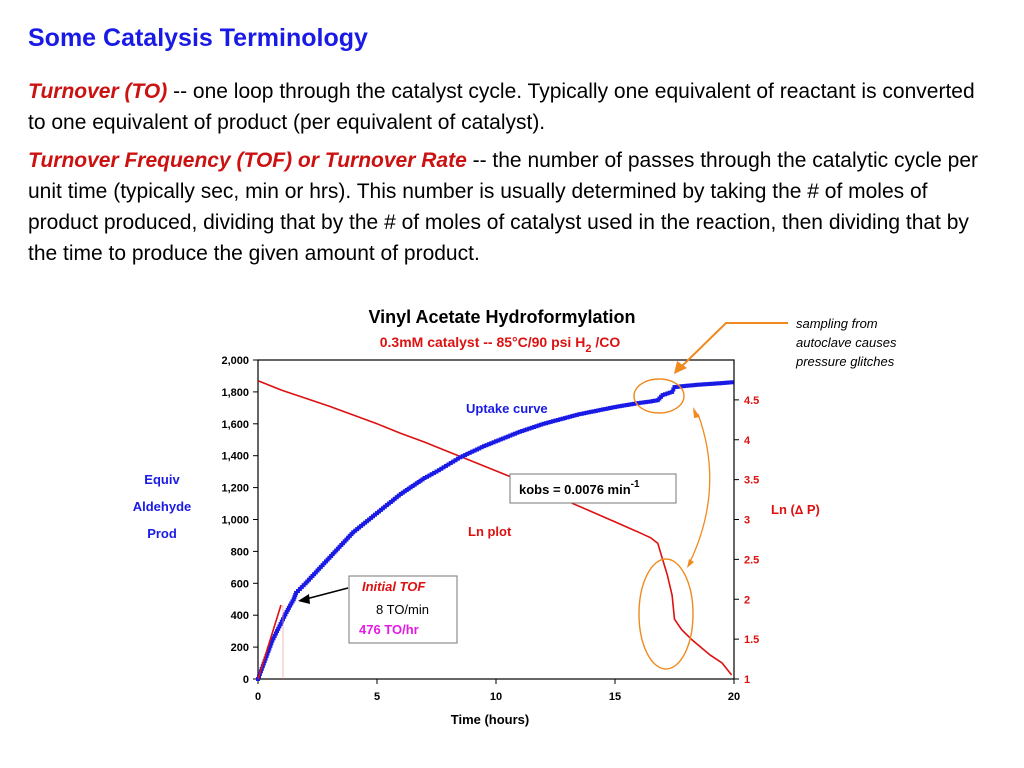  Describe the element at coordinates (846, 342) in the screenshot. I see `note-line-2: autoclave causes` at that location.